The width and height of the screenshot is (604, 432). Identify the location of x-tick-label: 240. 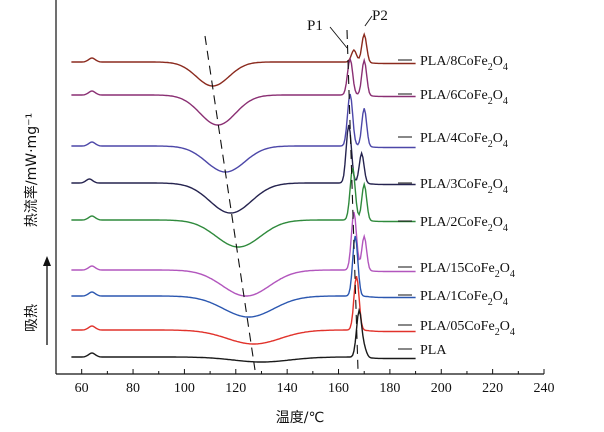
(544, 388).